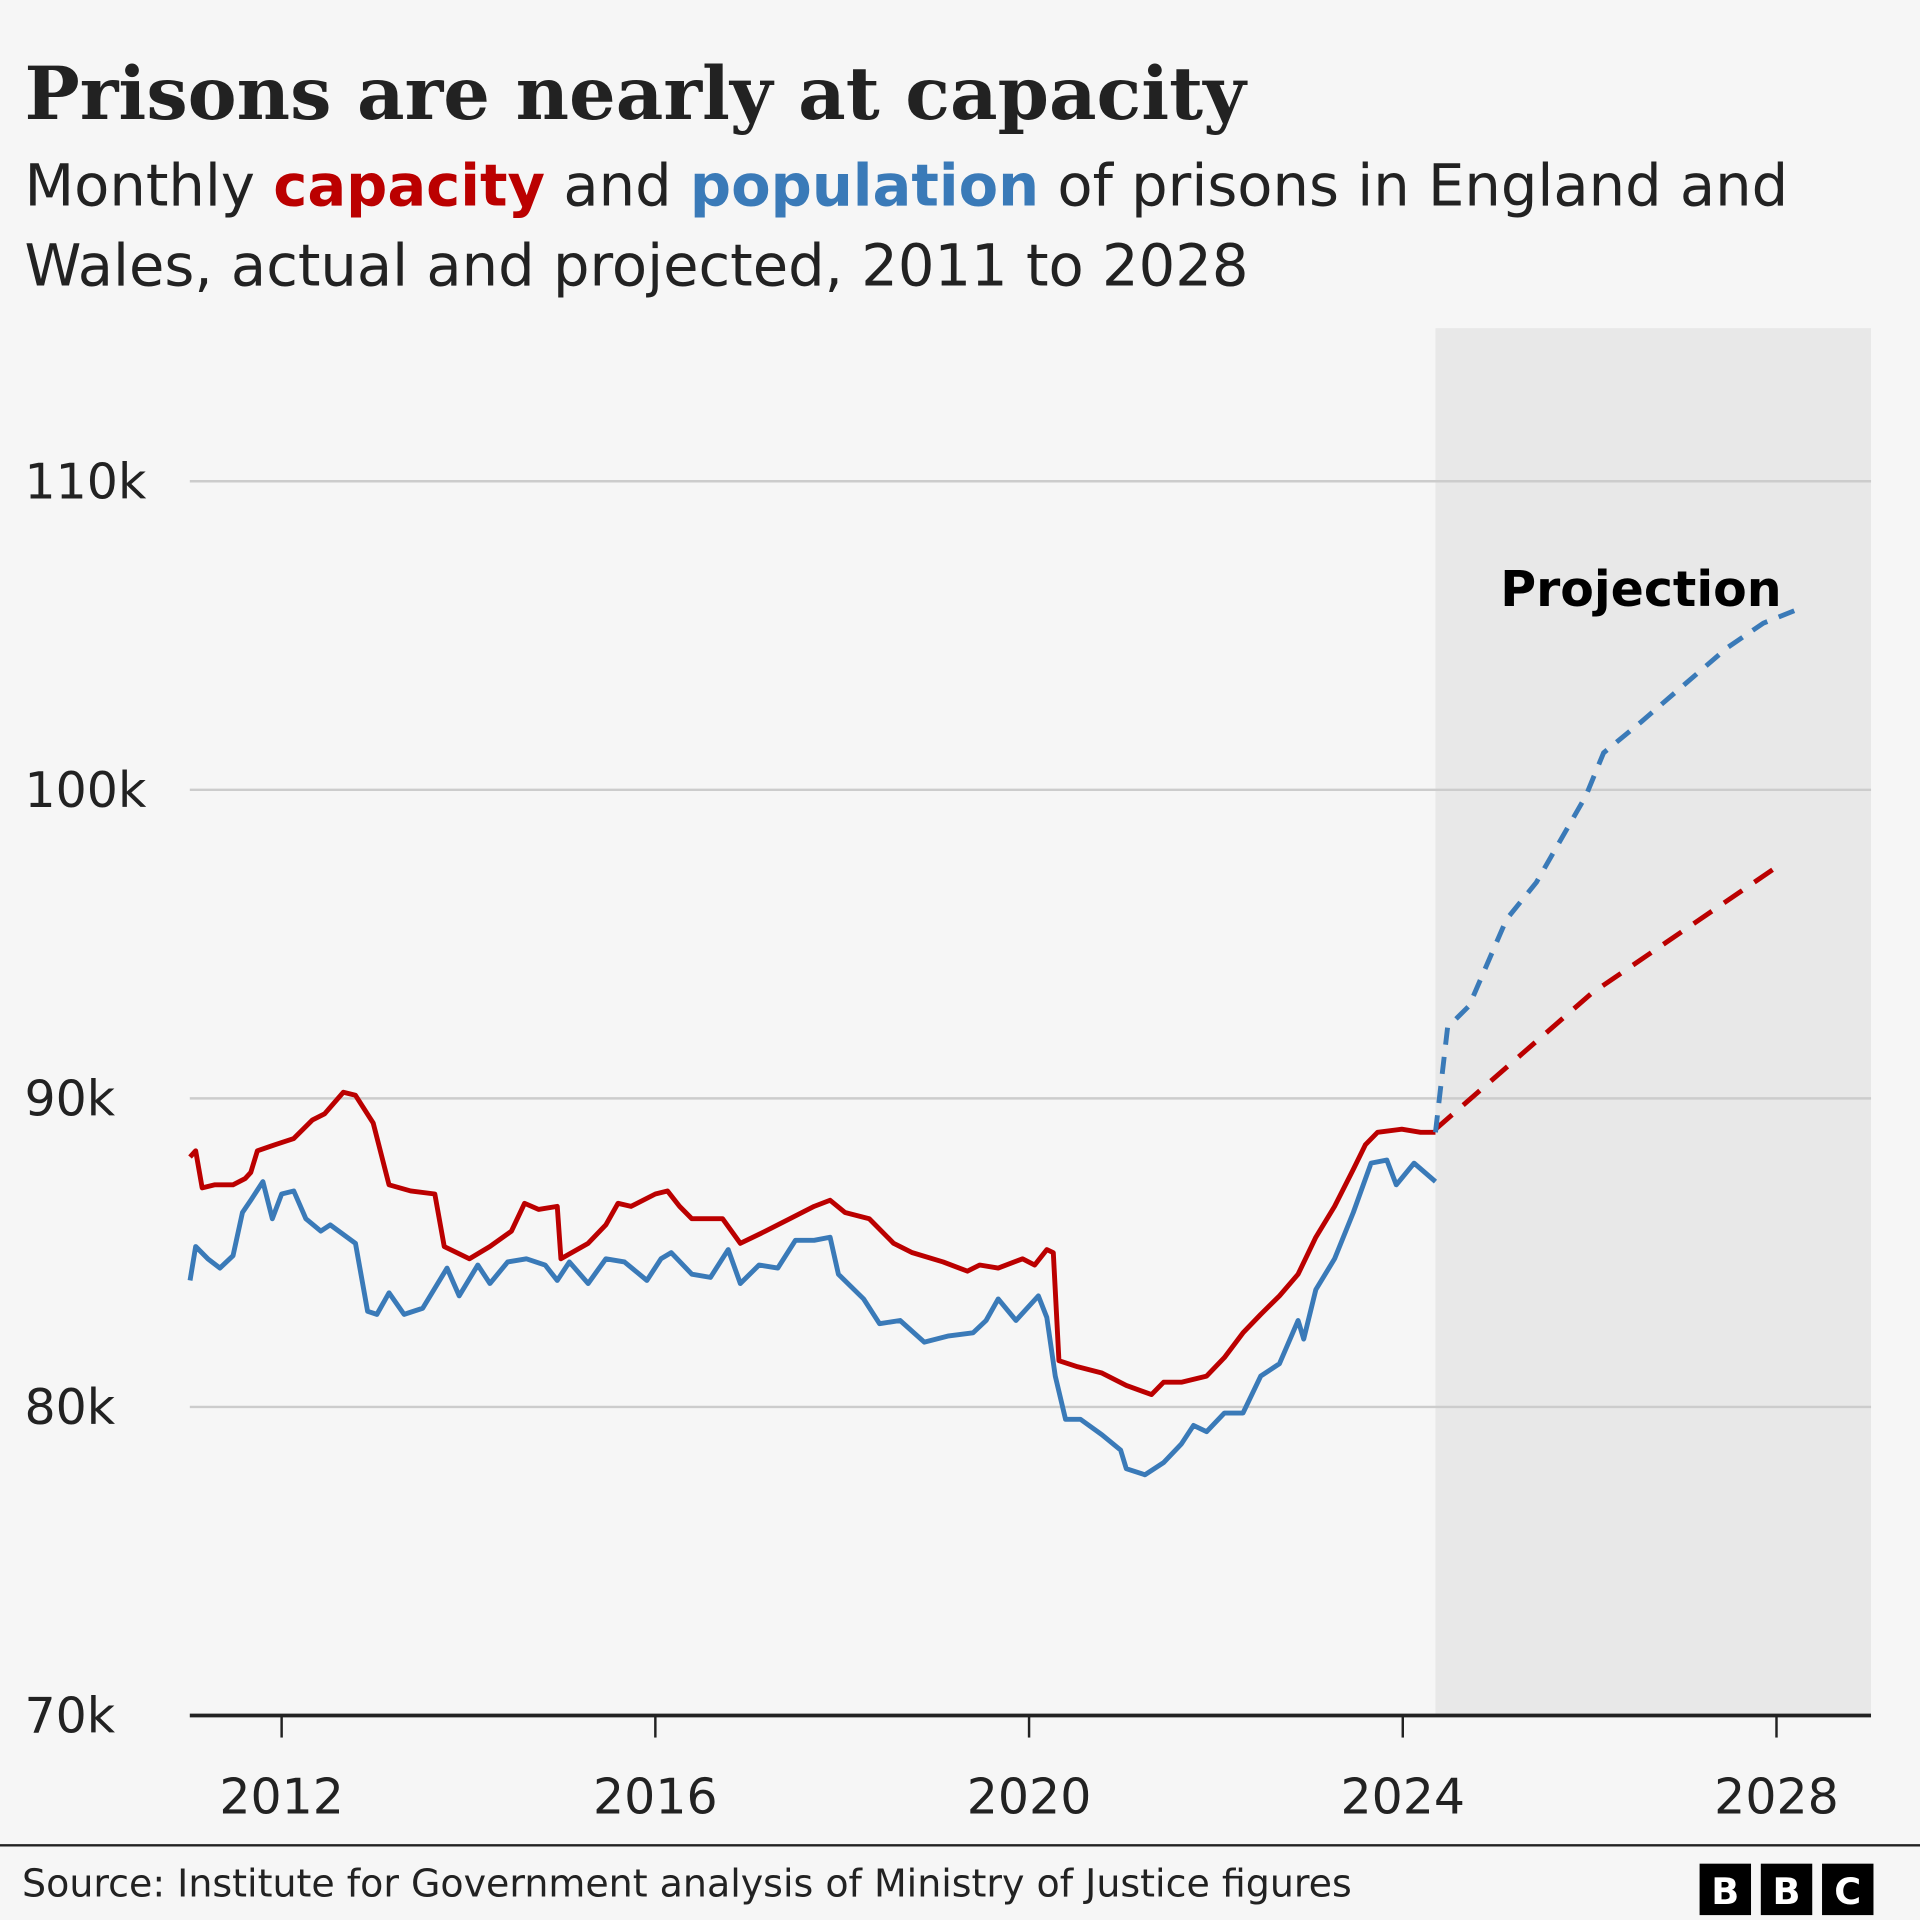 The width and height of the screenshot is (1920, 1920). I want to click on x-tick-label: 2024, so click(1402, 1796).